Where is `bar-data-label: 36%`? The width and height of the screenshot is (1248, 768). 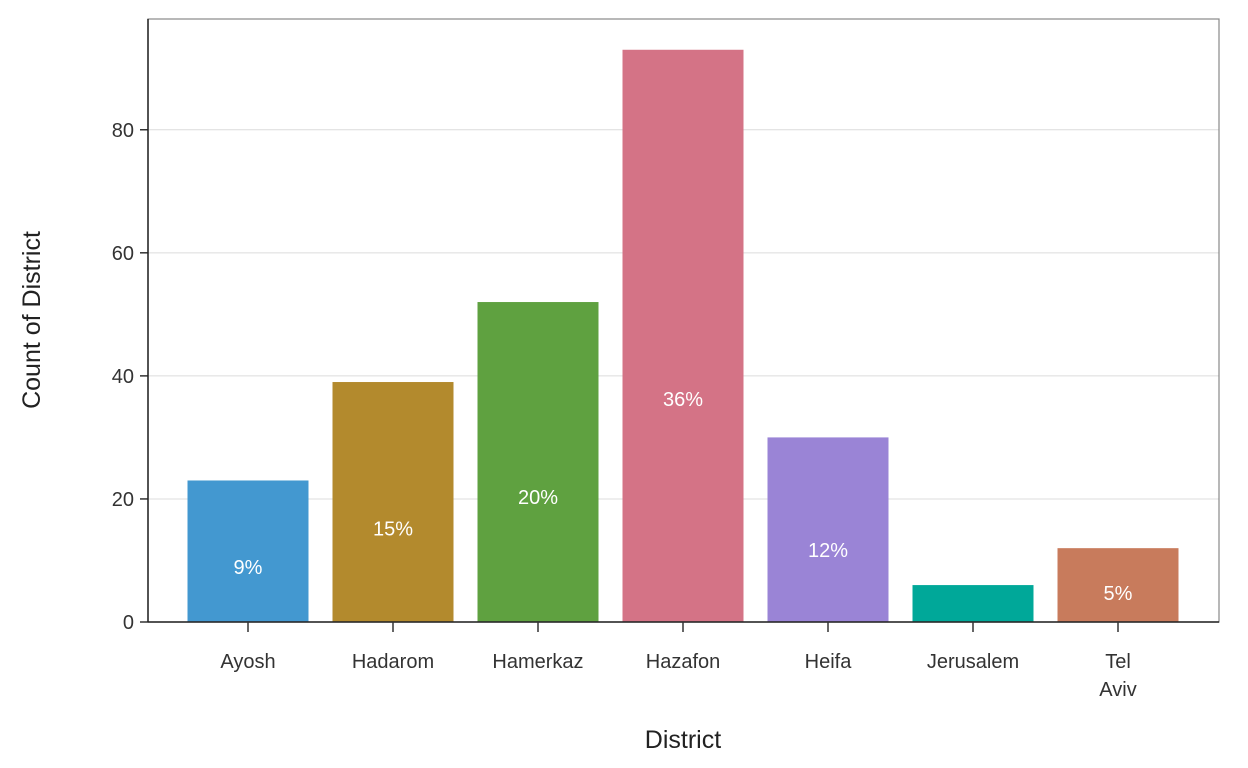 bar-data-label: 36% is located at coordinates (683, 400).